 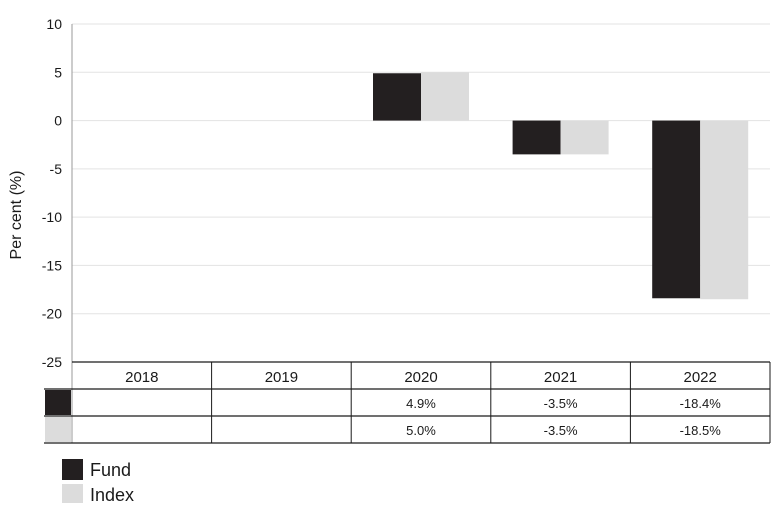 I want to click on y-tick-label: 10, so click(x=54, y=24).